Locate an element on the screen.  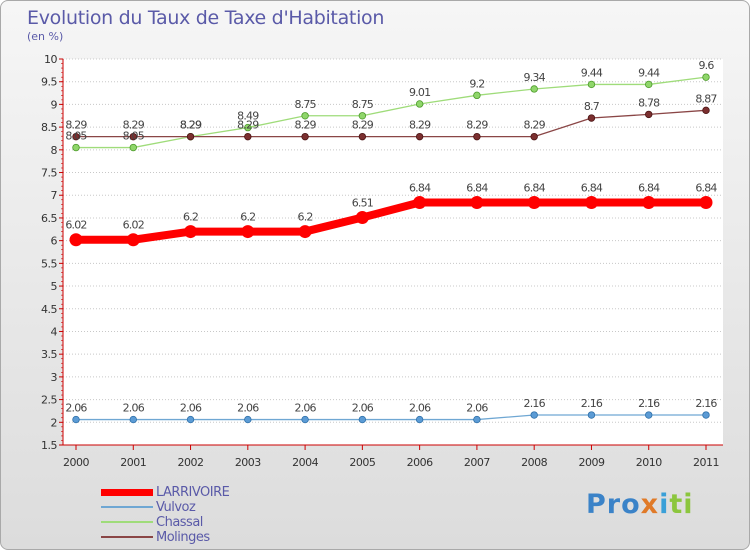
data-label: 8.78 is located at coordinates (649, 102).